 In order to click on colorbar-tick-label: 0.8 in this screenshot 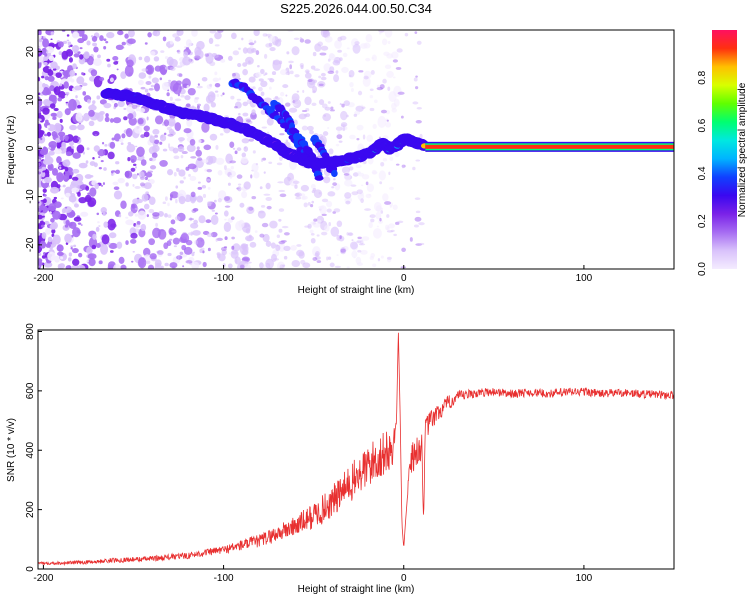, I will do `click(702, 77)`.